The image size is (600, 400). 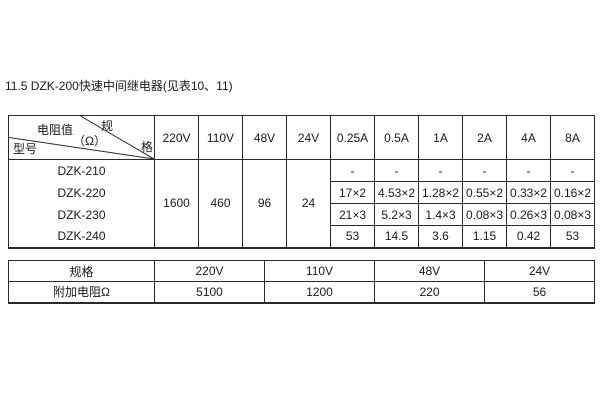 I want to click on corner-label-spec-bottom: 格, so click(x=147, y=147).